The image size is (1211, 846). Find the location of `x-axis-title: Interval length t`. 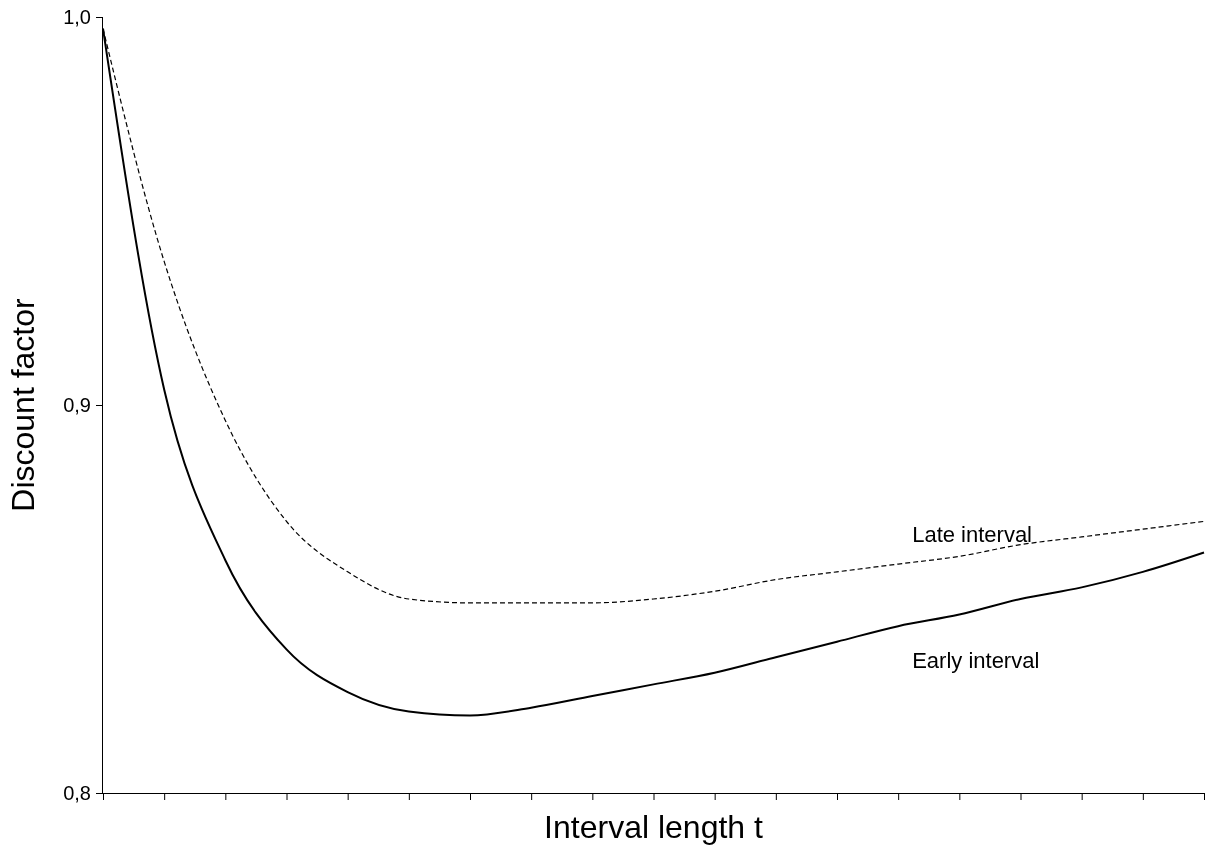

x-axis-title: Interval length t is located at coordinates (654, 827).